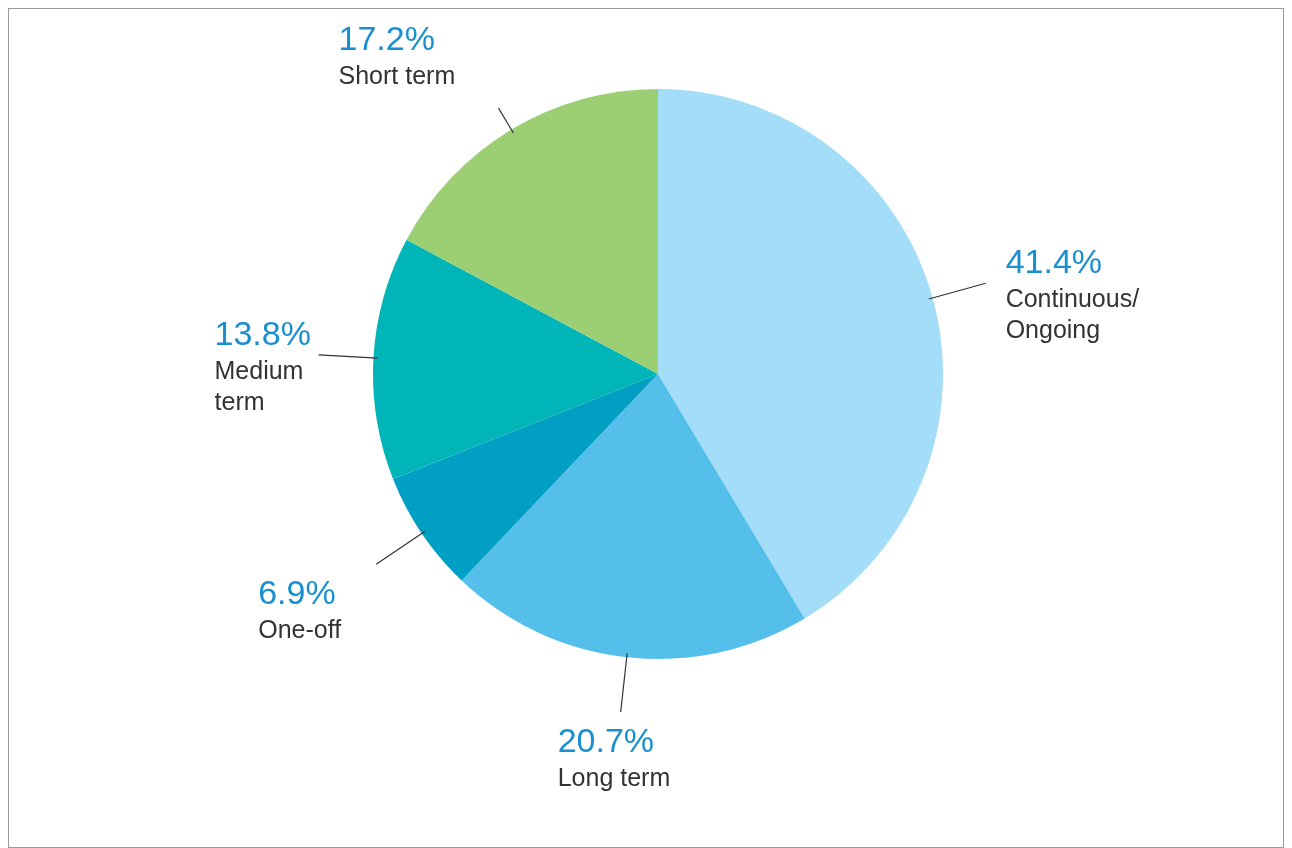 This screenshot has width=1292, height=848. I want to click on slice-label: One-off, so click(300, 629).